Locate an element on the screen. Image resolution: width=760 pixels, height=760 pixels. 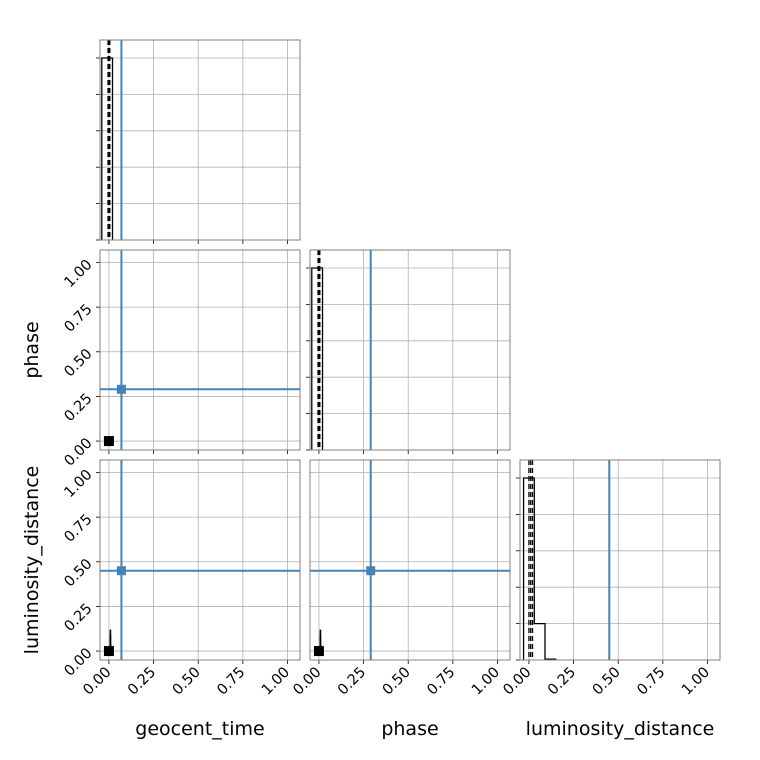
panel-luminosity_distance-vs-phase: 0.00 0.25 0.50 0.75 1.00 is located at coordinates (400, 578).